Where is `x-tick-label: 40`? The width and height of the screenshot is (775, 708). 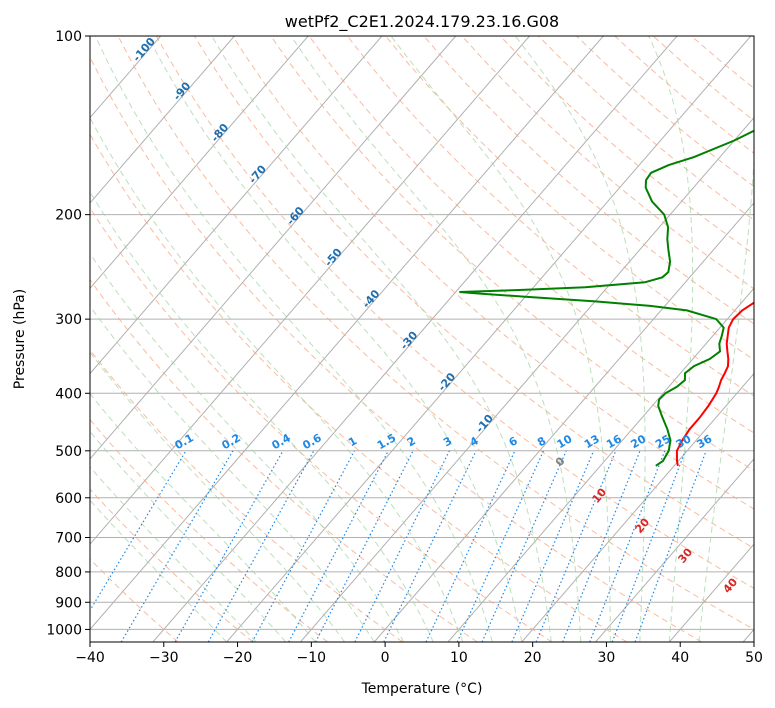
x-tick-label: 40 is located at coordinates (680, 658).